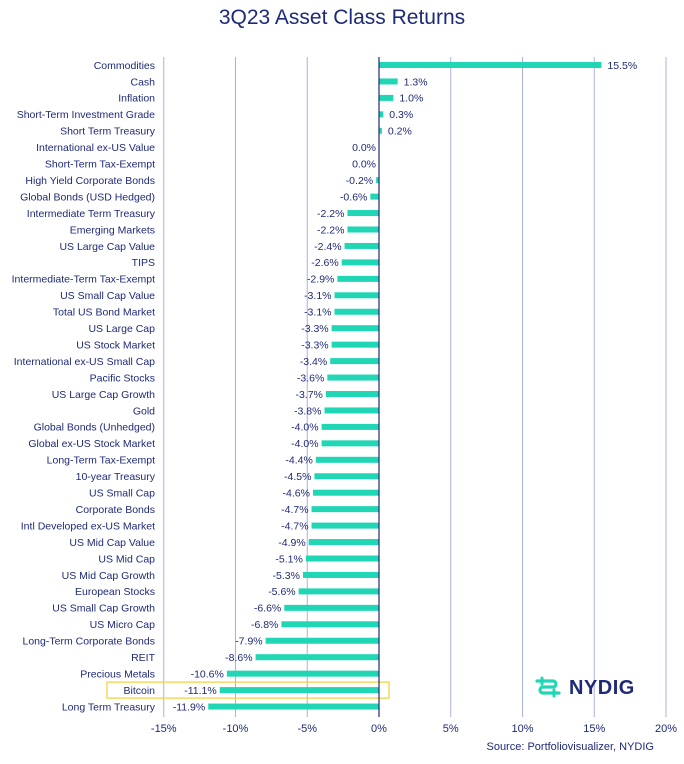  Describe the element at coordinates (107, 296) in the screenshot. I see `category-label: US Small Cap Value` at that location.